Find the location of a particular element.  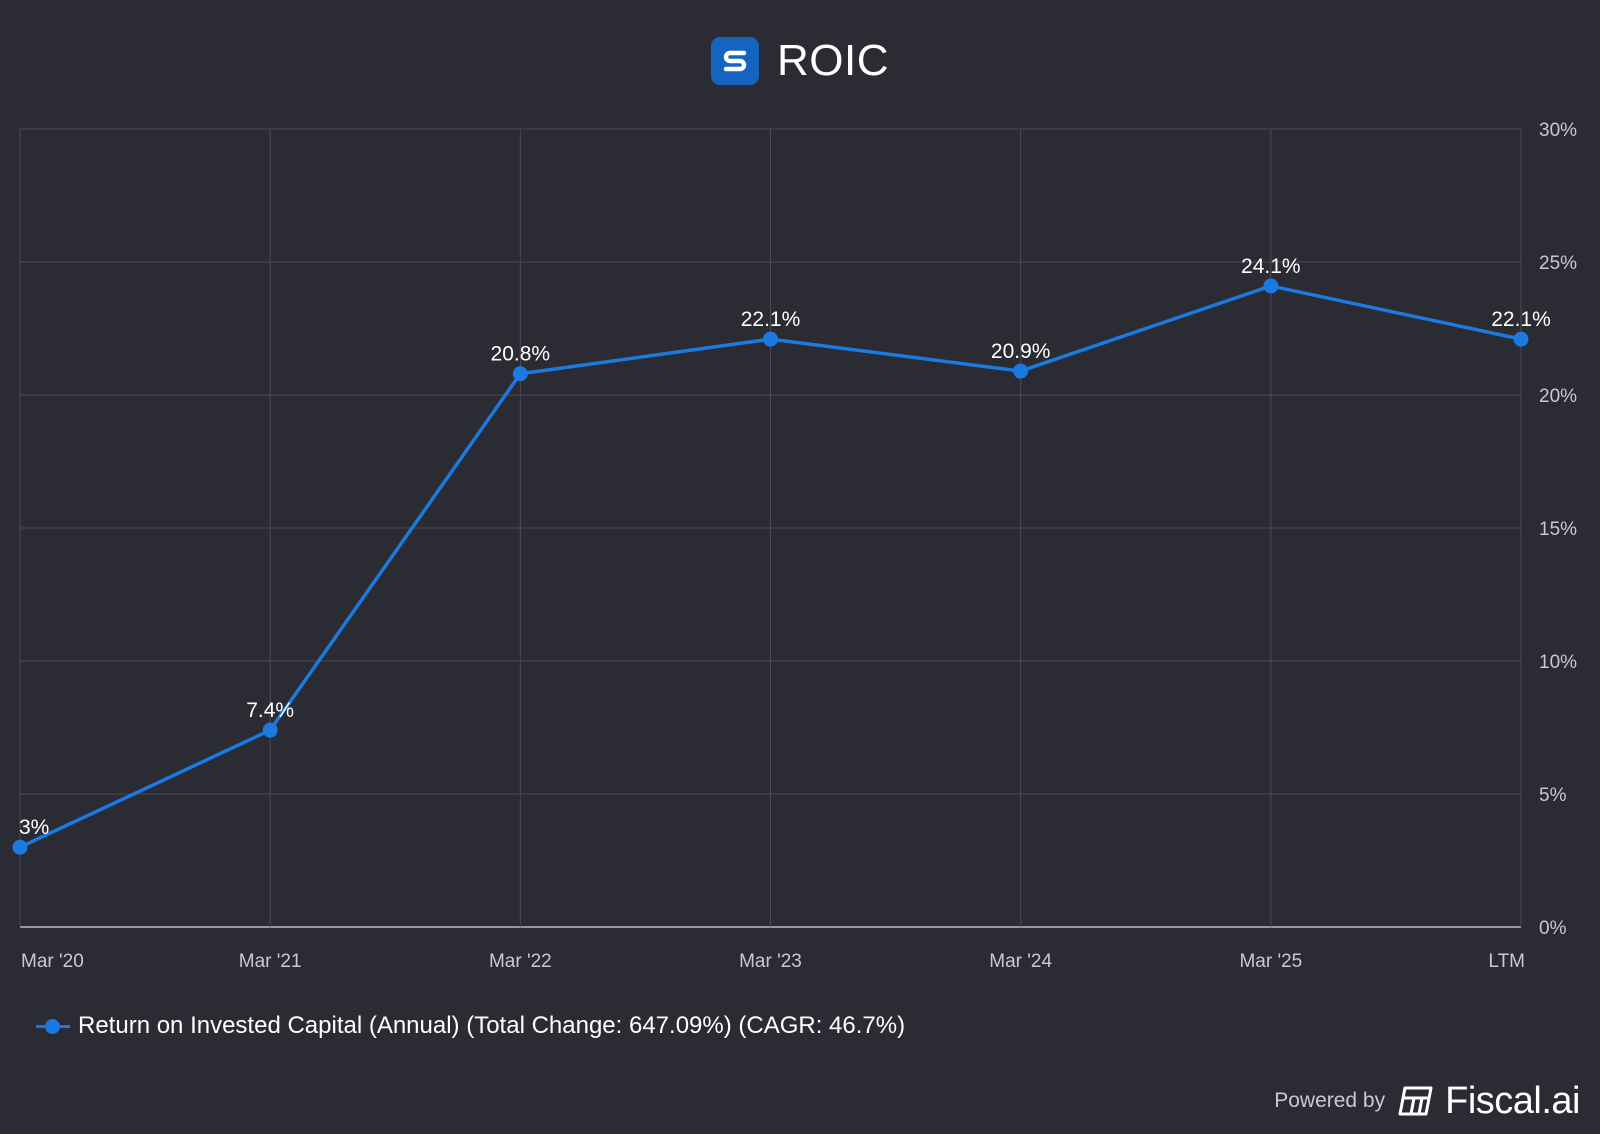

x-tick-label: Mar '25 is located at coordinates (1270, 961).